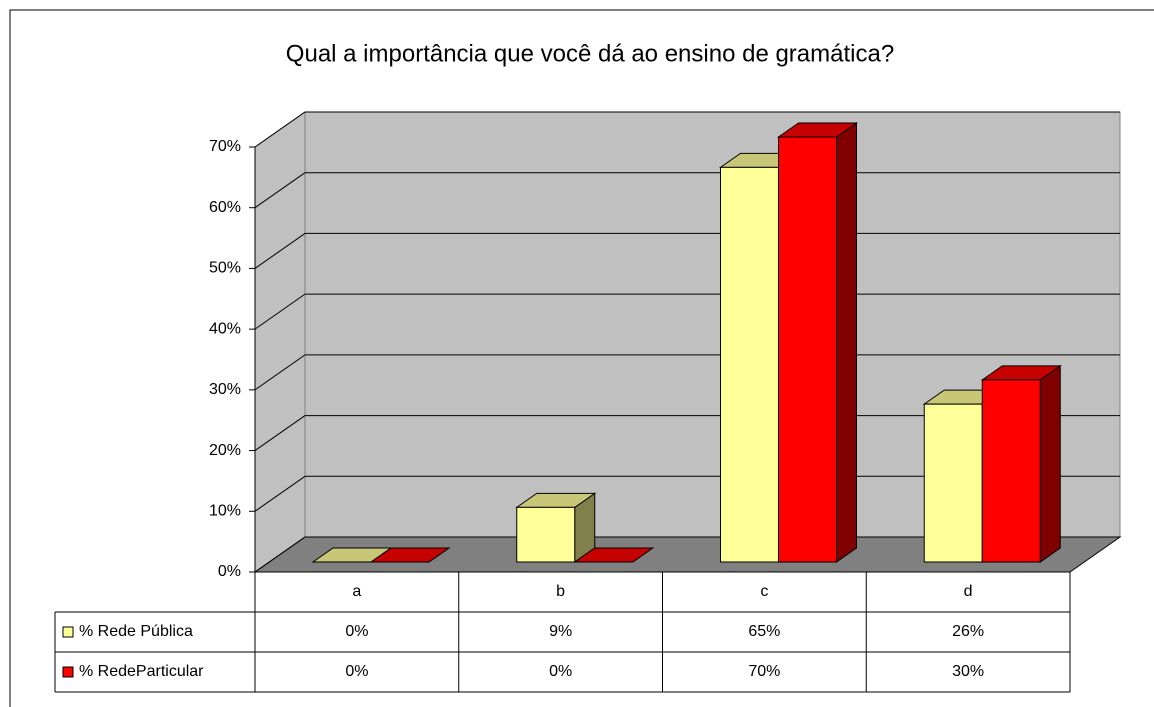  Describe the element at coordinates (225, 328) in the screenshot. I see `y-tick-label: 40%` at that location.